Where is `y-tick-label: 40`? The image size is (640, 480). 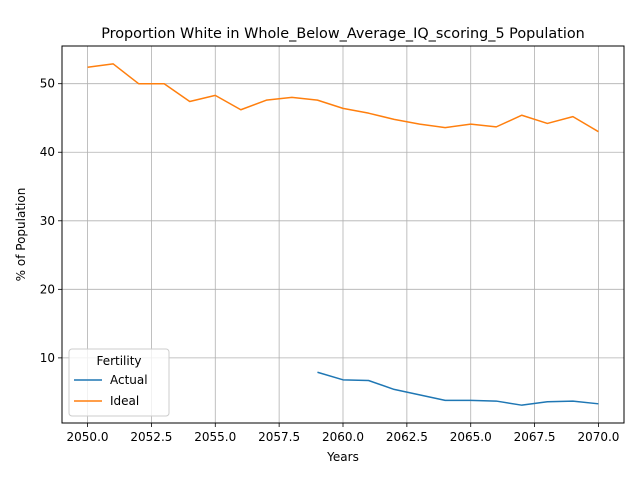 y-tick-label: 40 is located at coordinates (47, 152).